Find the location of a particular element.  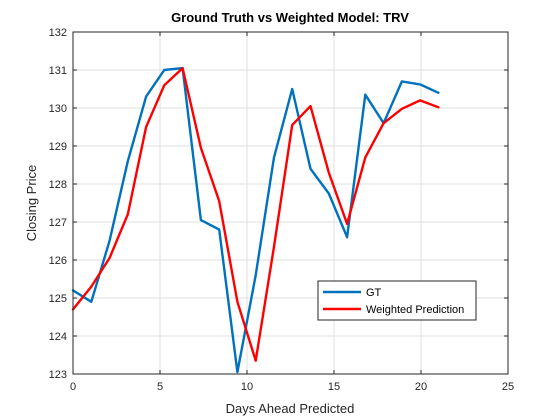

y-tick-label: 130 is located at coordinates (58, 109).